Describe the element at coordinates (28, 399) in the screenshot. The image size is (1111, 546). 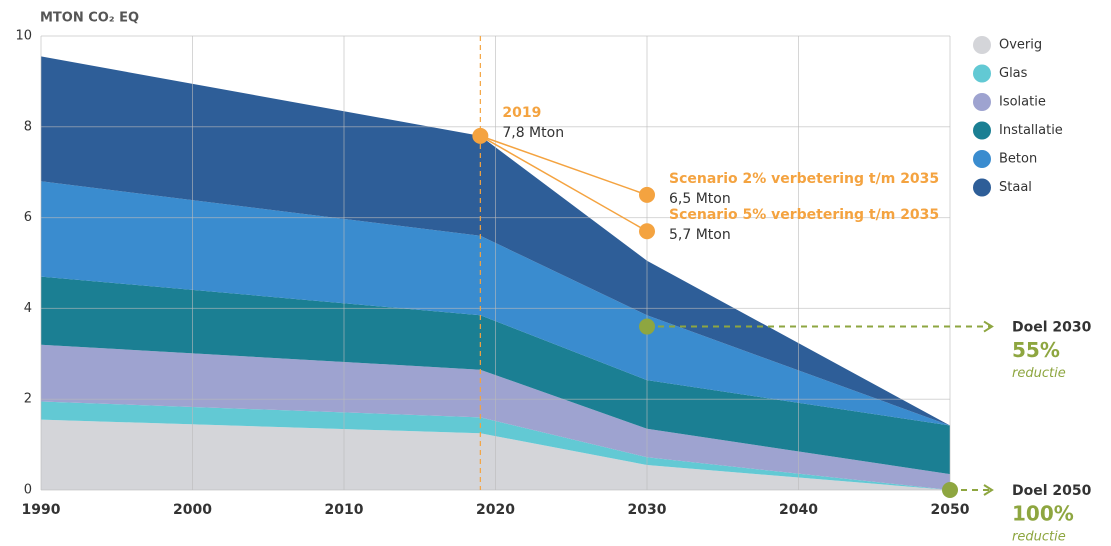
I see `y-tick-label: 2` at that location.